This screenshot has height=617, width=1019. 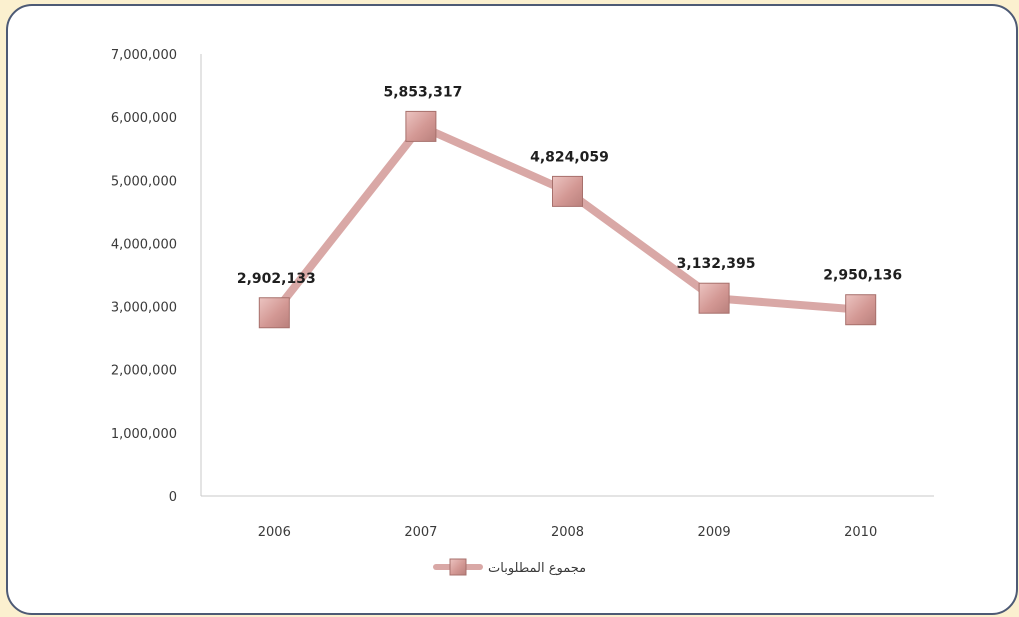 I want to click on data-label: 2,902,133, so click(x=276, y=279).